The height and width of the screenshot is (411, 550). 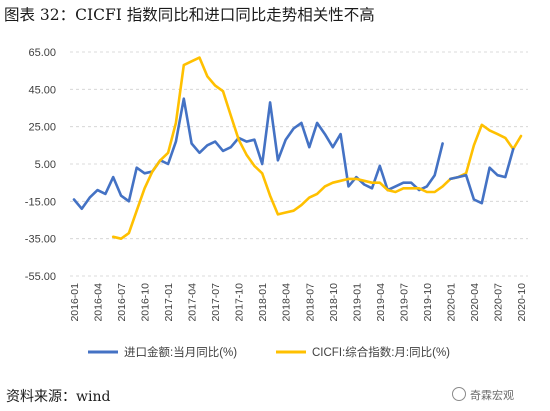 What do you see at coordinates (58, 397) in the screenshot?
I see `source-note: 资料来源：wind` at bounding box center [58, 397].